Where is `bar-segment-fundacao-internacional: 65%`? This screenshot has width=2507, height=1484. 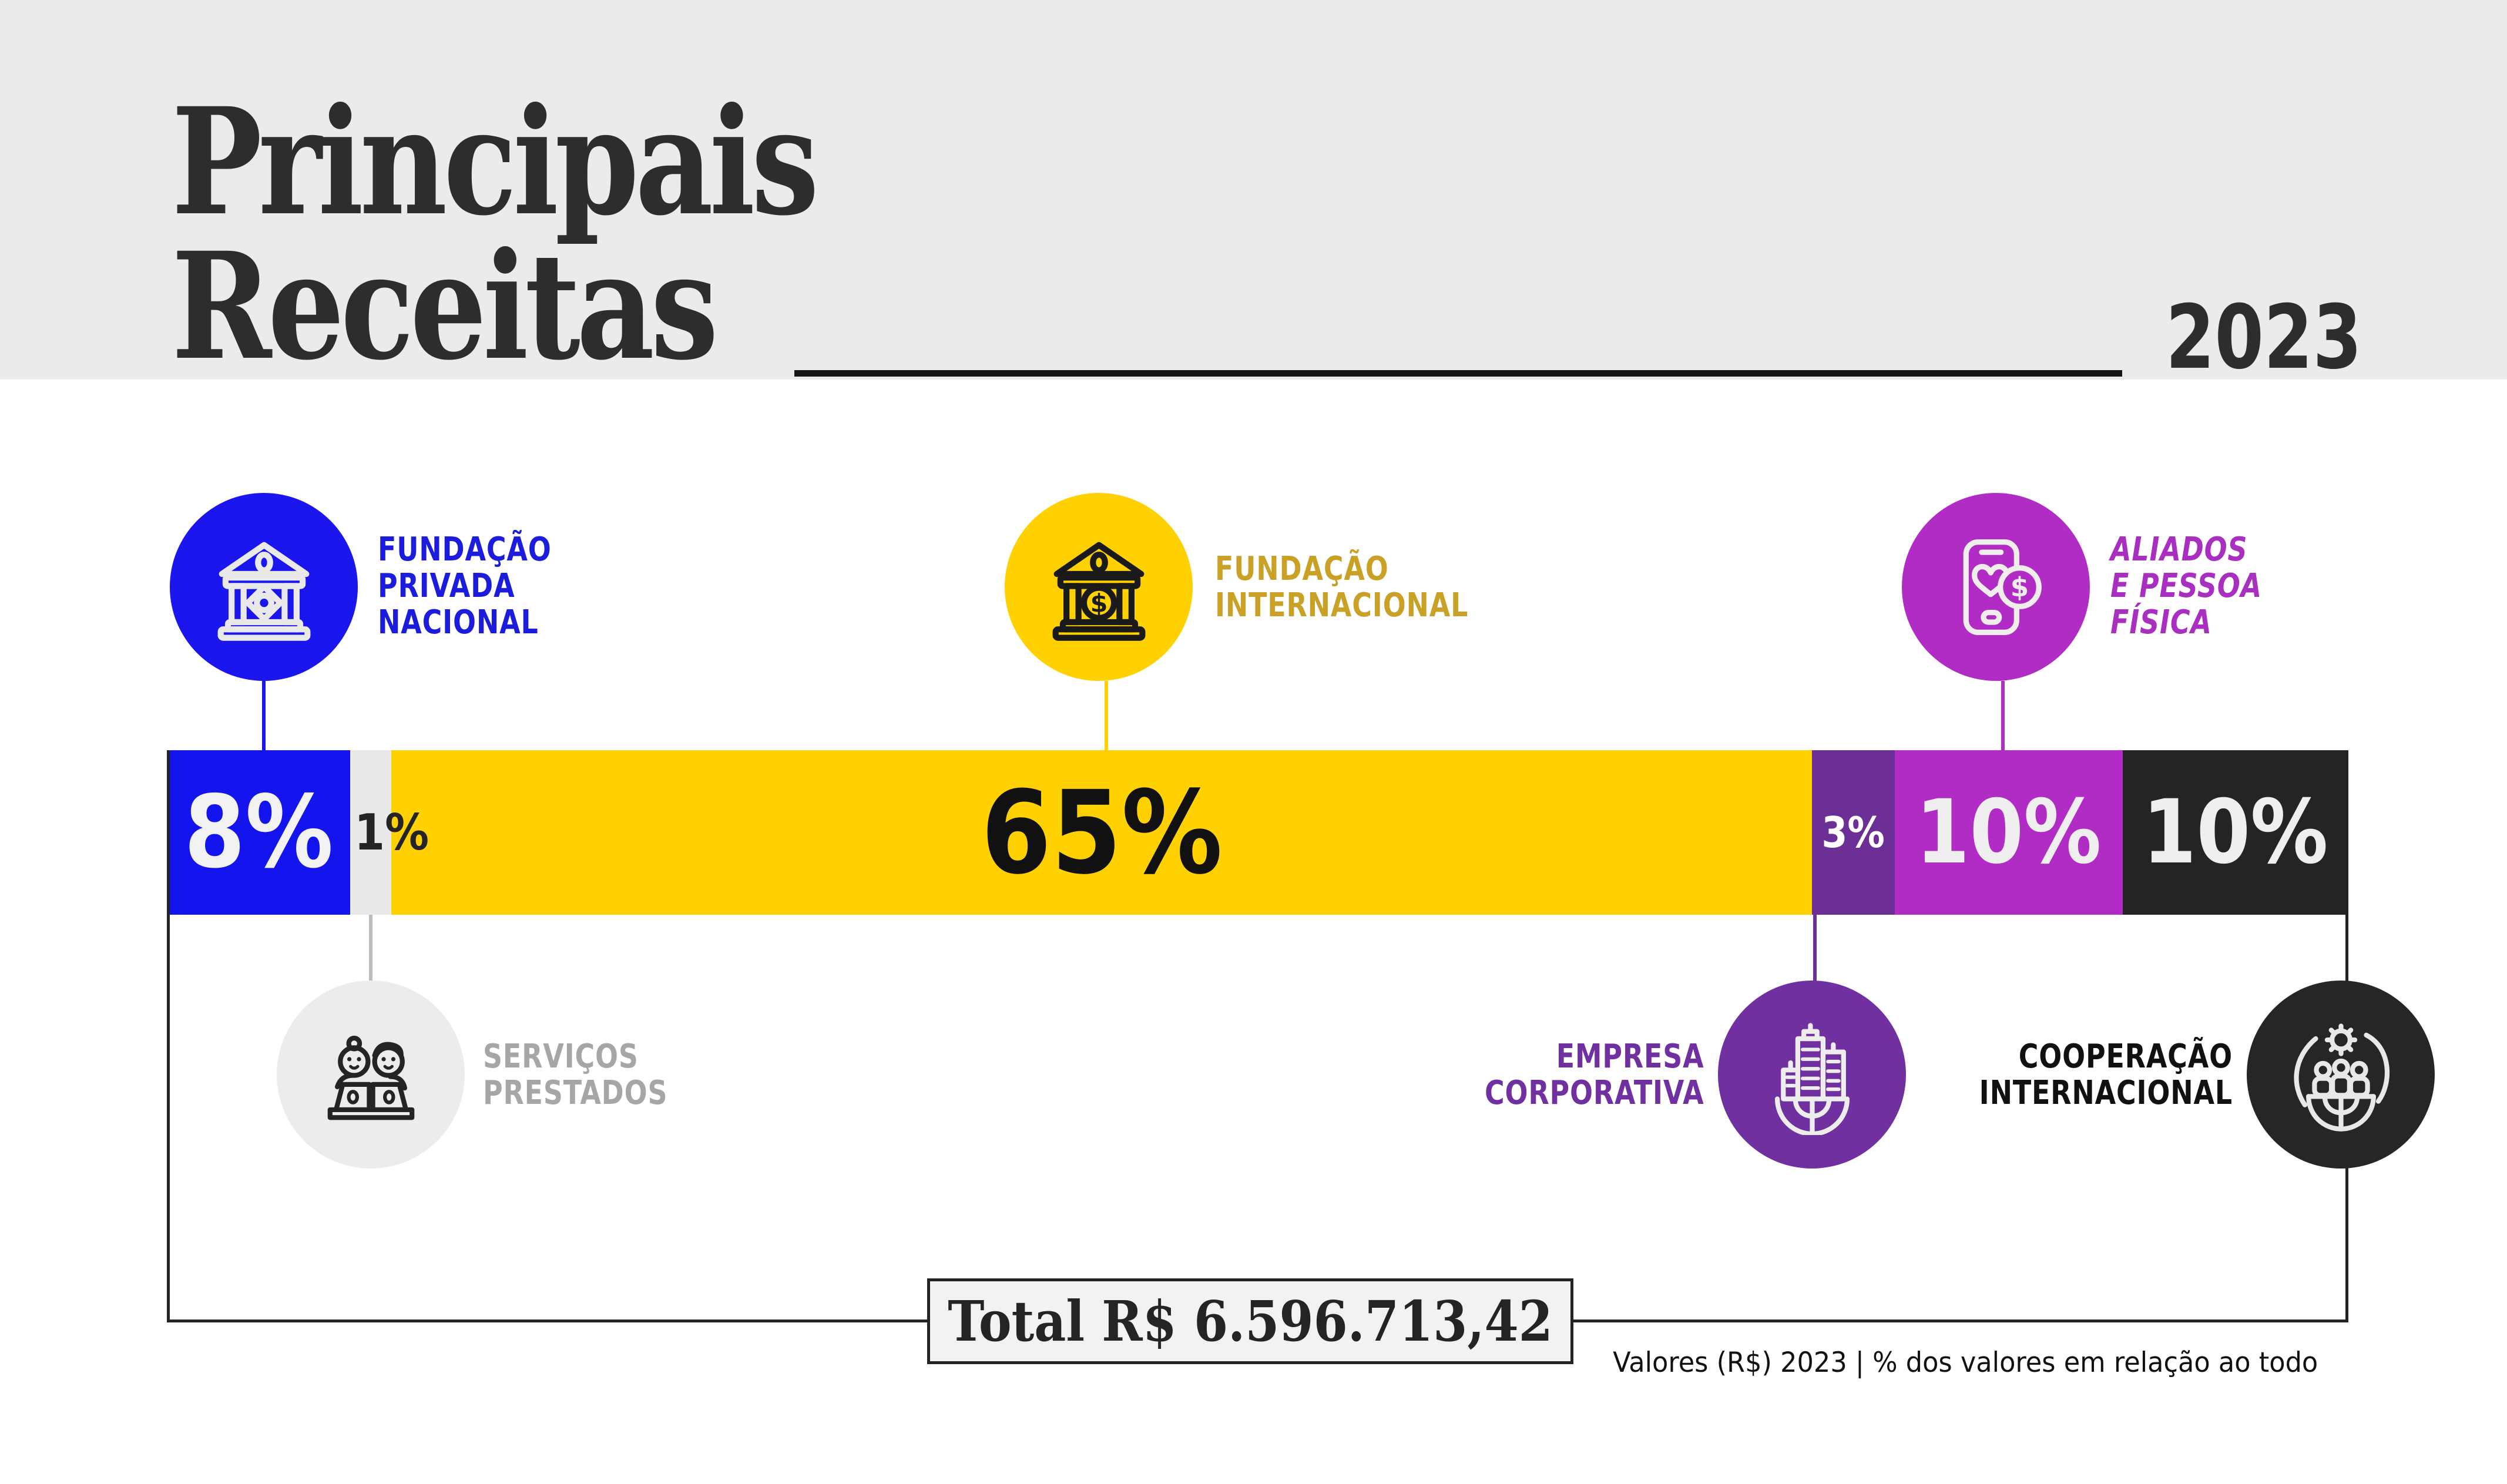
bar-segment-fundacao-internacional: 65% is located at coordinates (1101, 832).